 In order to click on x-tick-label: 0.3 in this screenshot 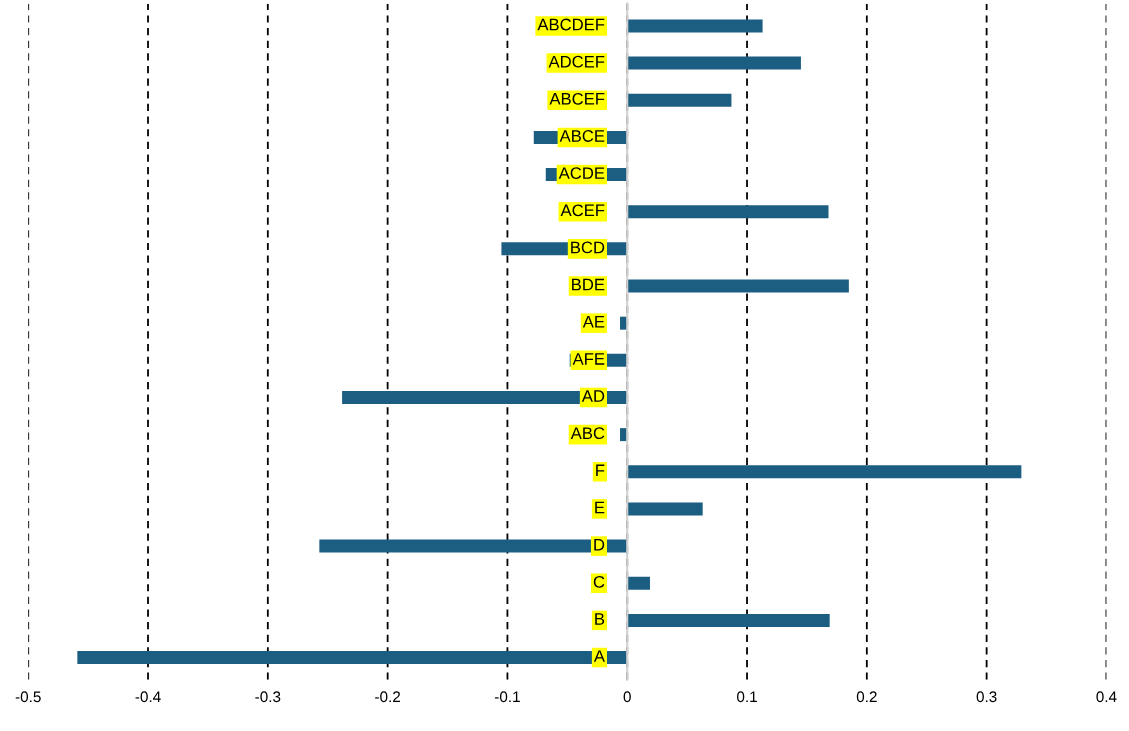, I will do `click(986, 697)`.